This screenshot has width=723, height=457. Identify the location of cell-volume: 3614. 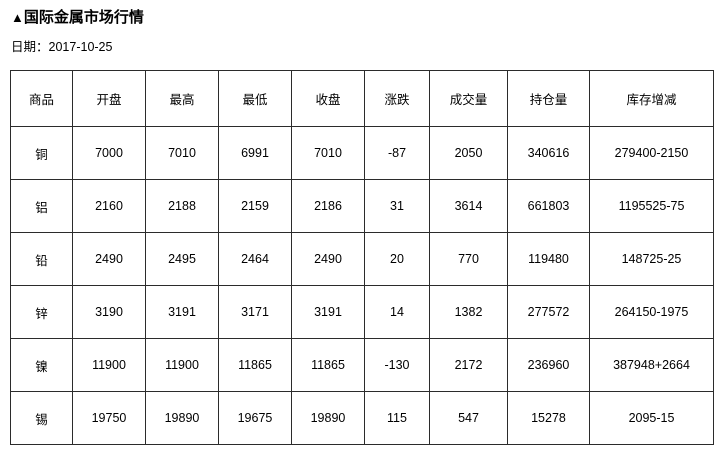
(468, 206).